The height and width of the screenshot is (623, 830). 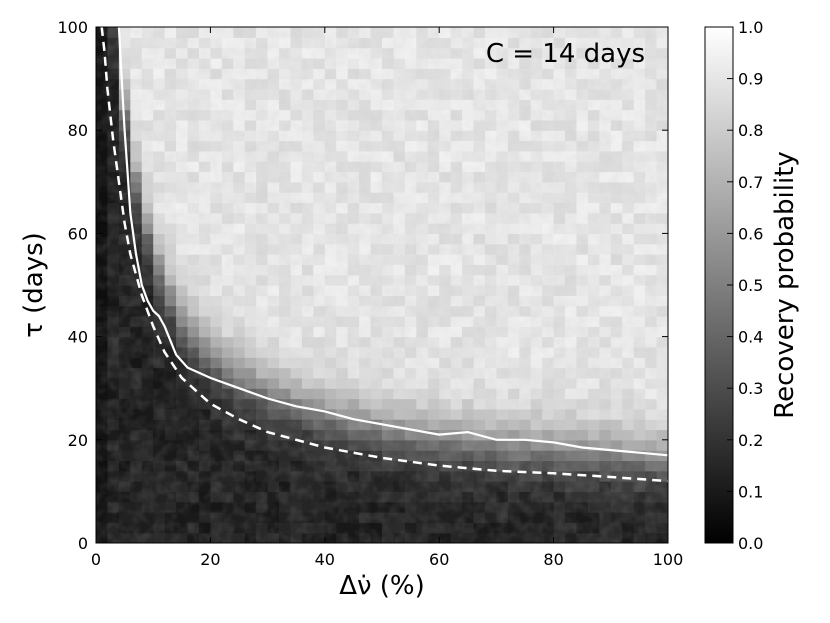 I want to click on y-tick-label: 0, so click(x=83, y=543).